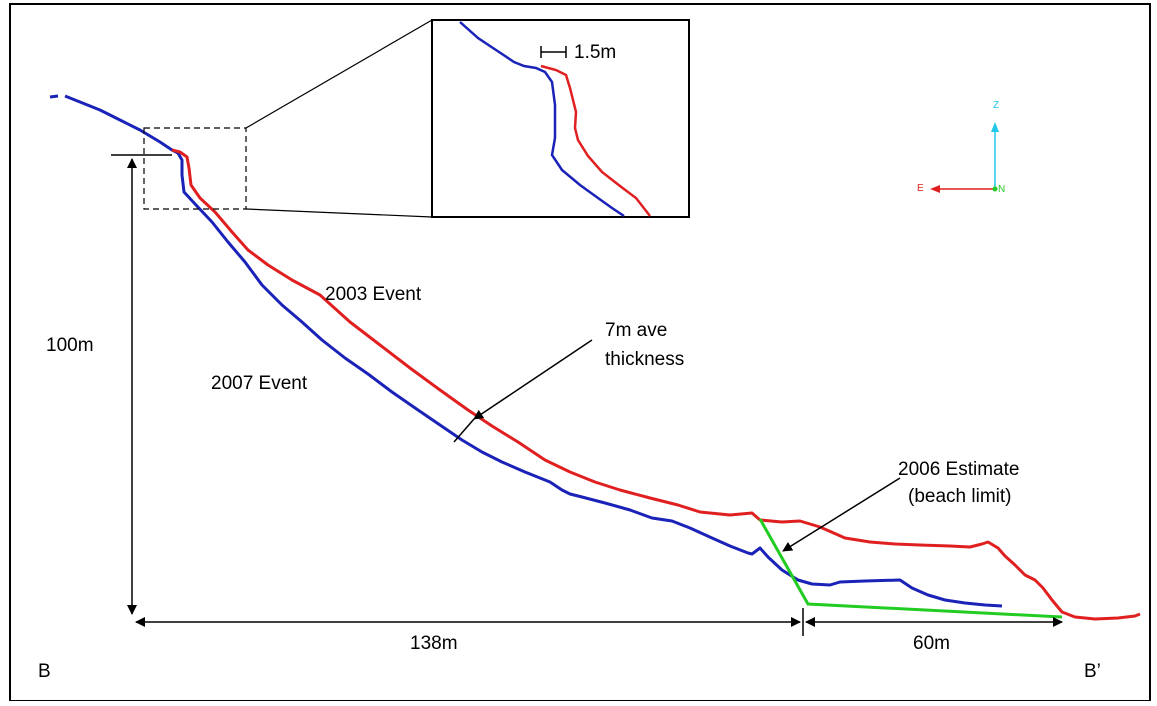 This screenshot has width=1157, height=706. What do you see at coordinates (636, 330) in the screenshot?
I see `thickness-label-line1: 7m ave` at bounding box center [636, 330].